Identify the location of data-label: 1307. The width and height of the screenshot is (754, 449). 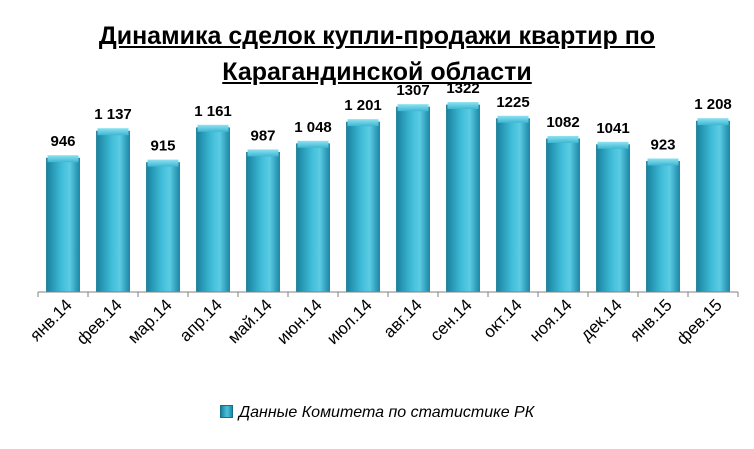
(412, 90).